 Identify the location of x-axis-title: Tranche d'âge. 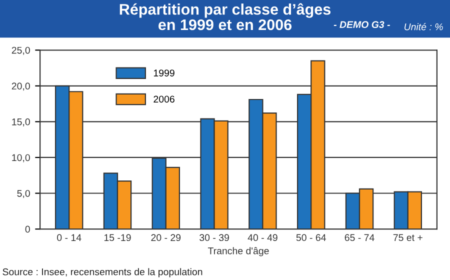
(238, 251).